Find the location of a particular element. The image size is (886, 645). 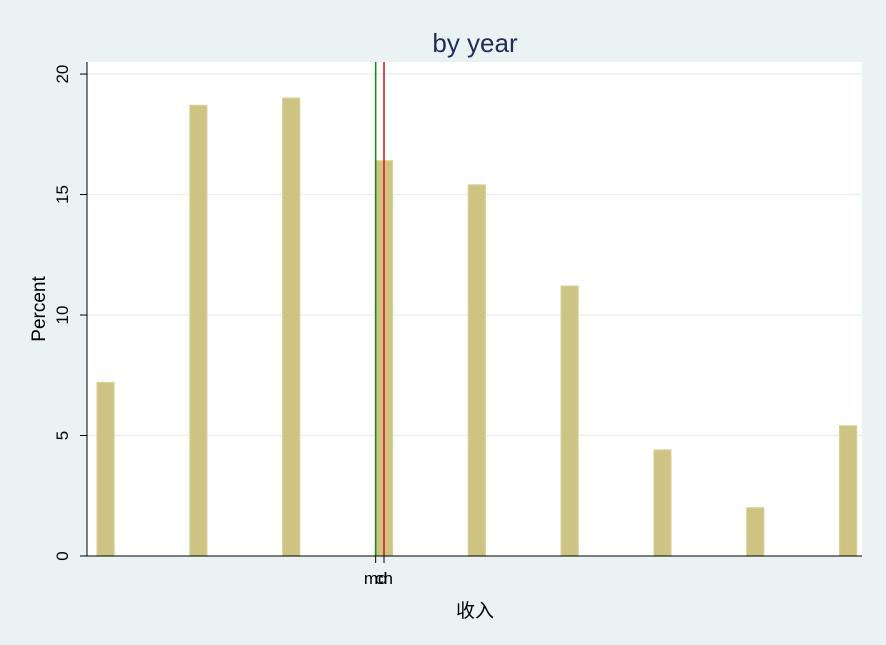

x-tick-label-md: md is located at coordinates (376, 578).